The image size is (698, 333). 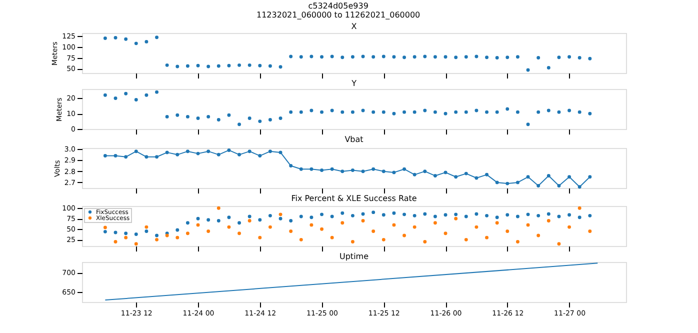 I want to click on chart-title: X, so click(x=354, y=27).